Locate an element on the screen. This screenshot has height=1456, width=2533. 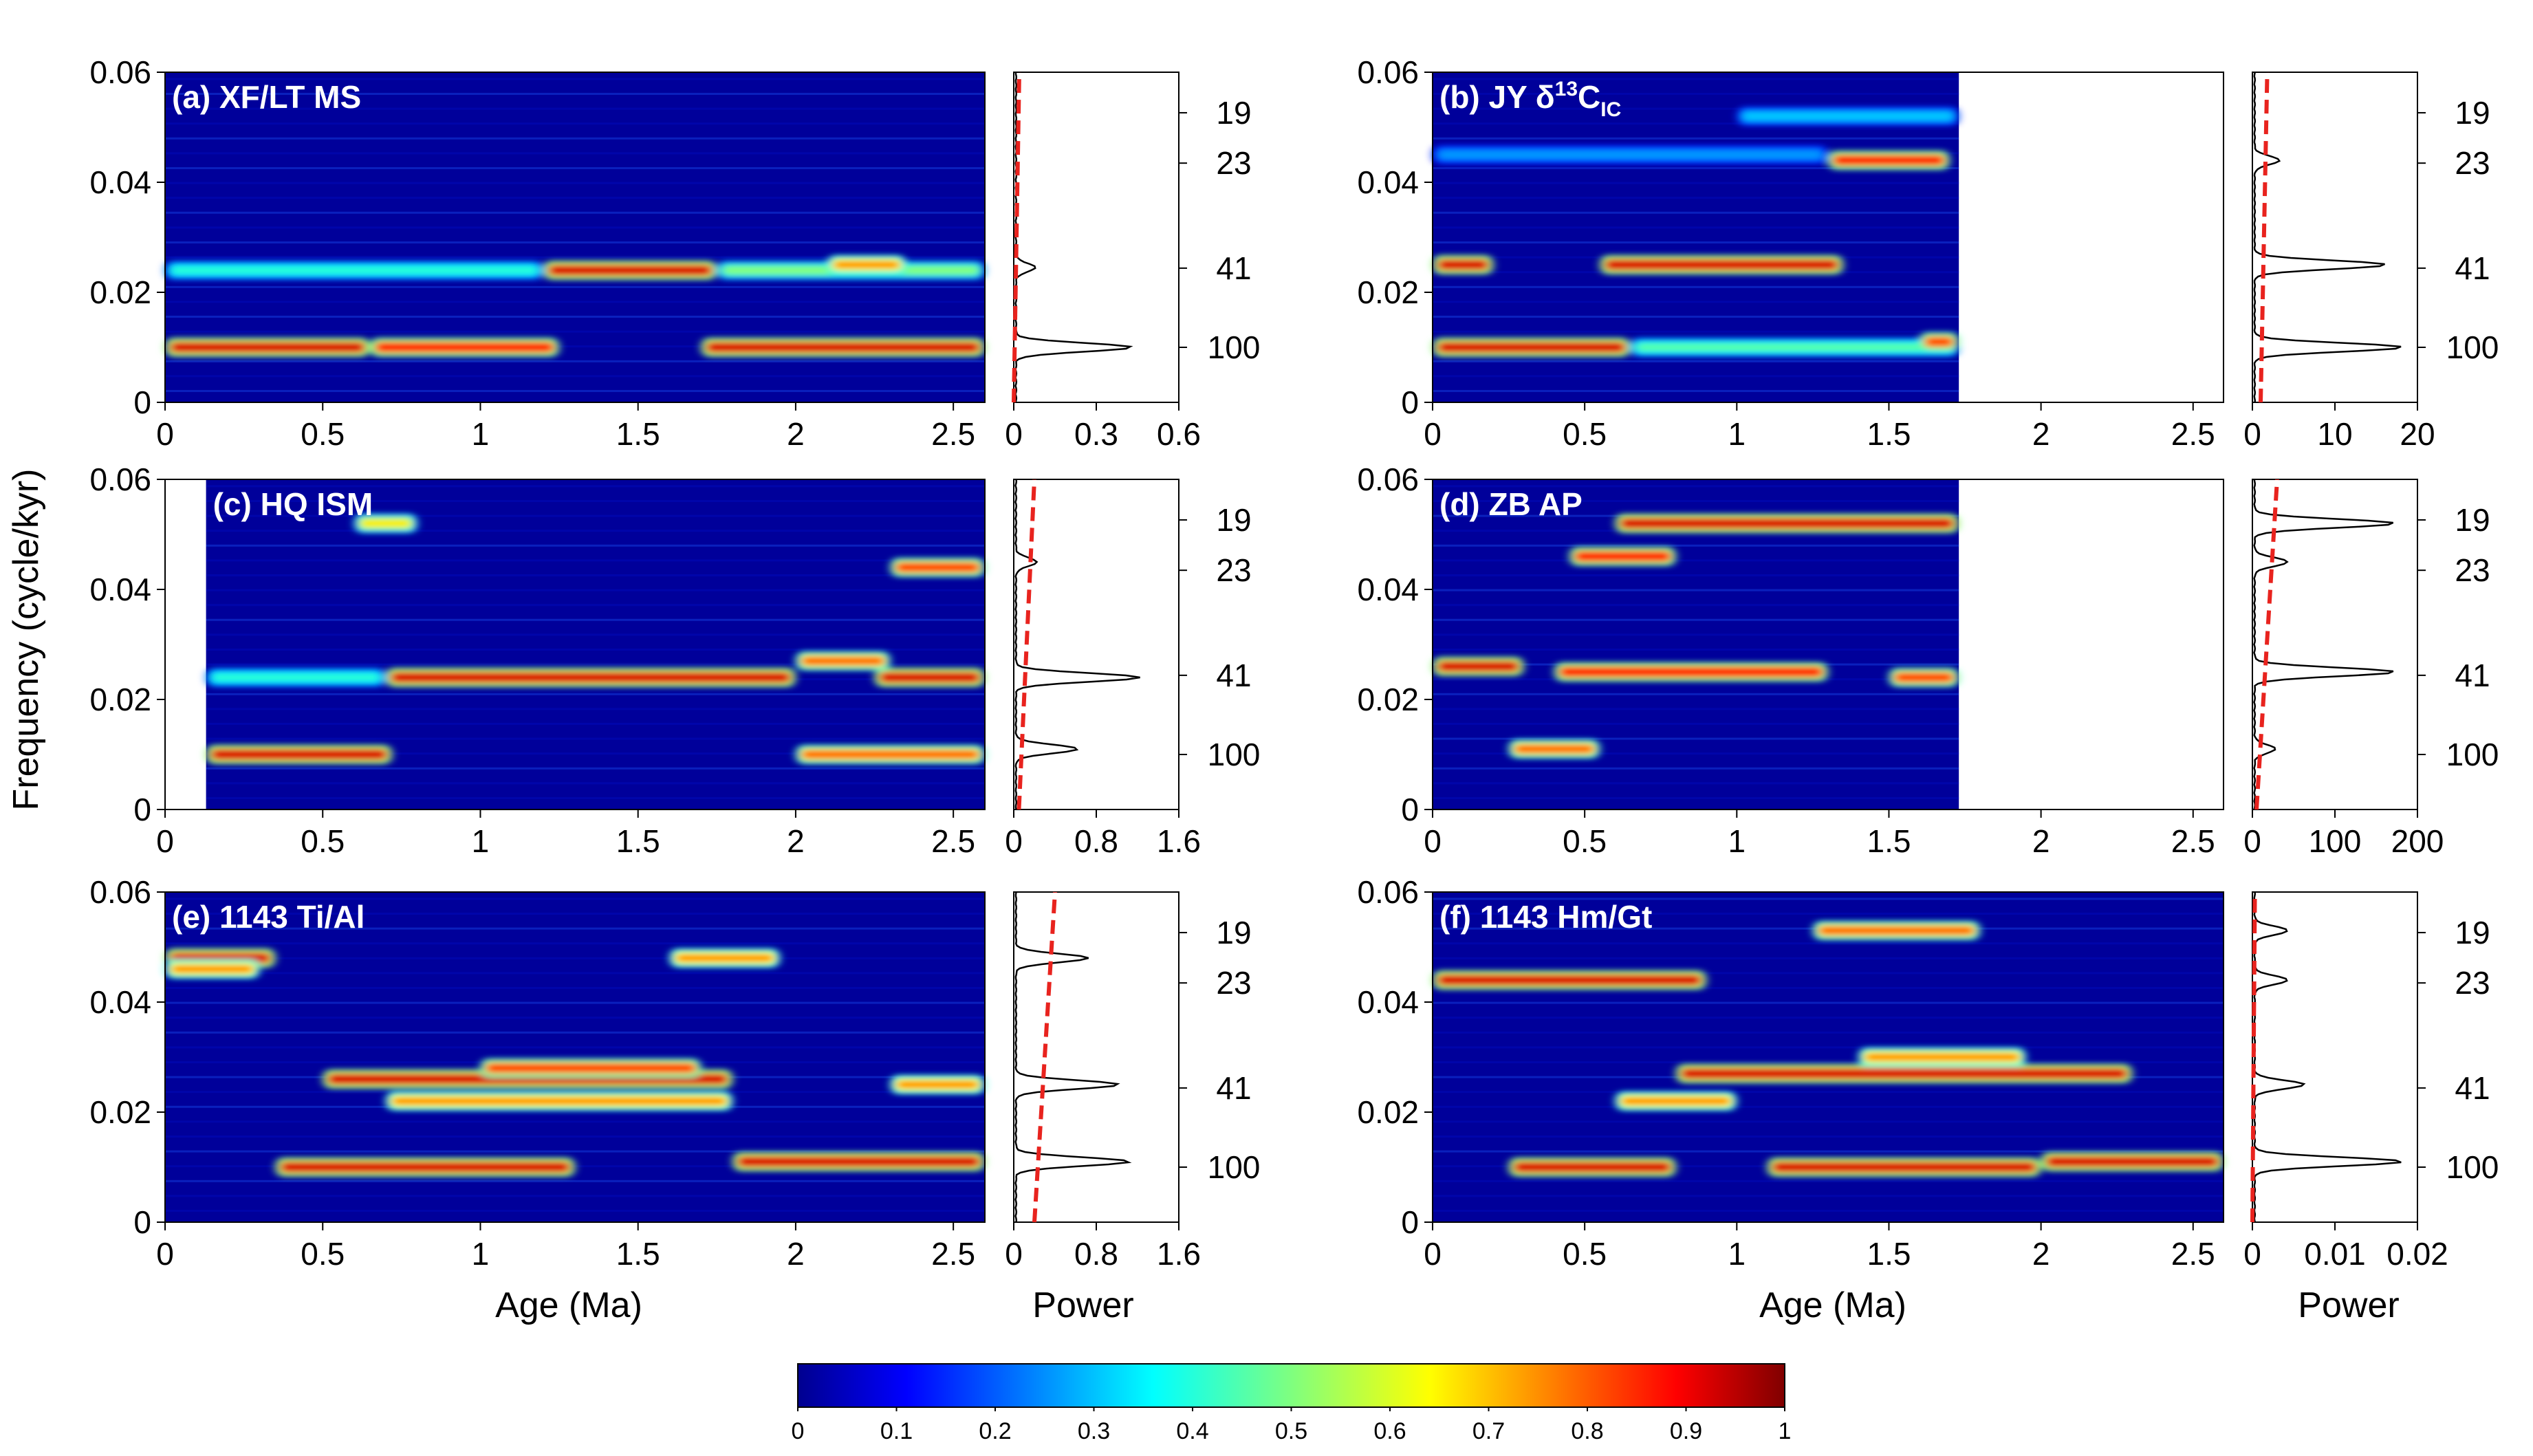
x-tick-label: 0 is located at coordinates (165, 841).